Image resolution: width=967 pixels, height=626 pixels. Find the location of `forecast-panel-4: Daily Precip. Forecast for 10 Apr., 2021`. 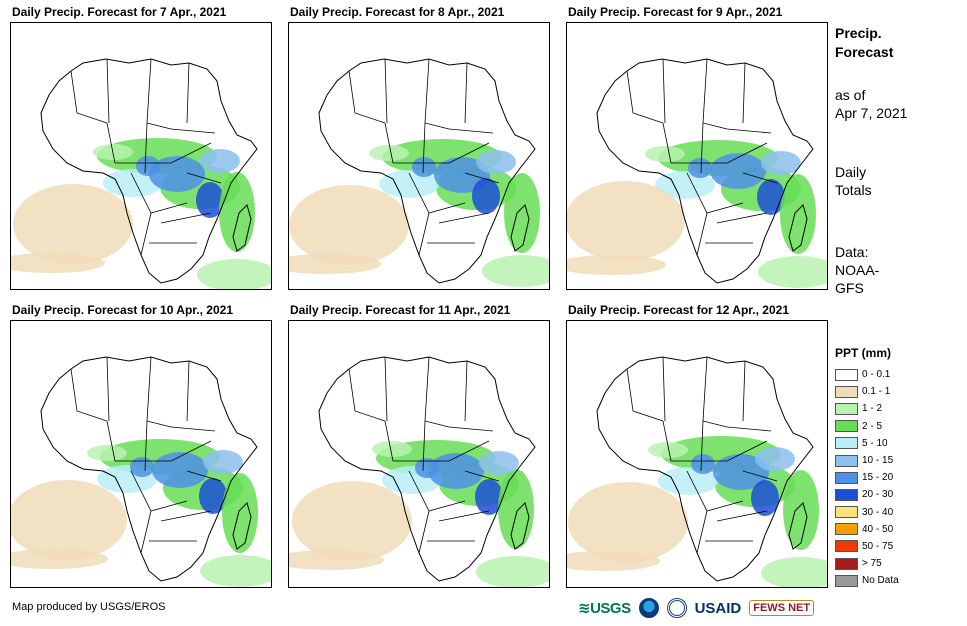

forecast-panel-4: Daily Precip. Forecast for 10 Apr., 2021 is located at coordinates (141, 445).